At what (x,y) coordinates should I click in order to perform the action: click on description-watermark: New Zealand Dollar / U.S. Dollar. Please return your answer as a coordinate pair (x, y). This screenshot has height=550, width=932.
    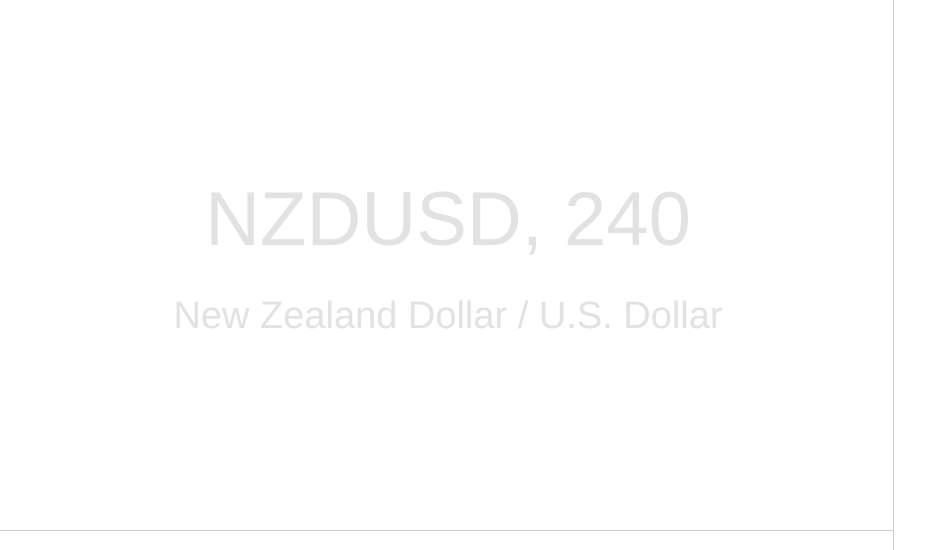
    Looking at the image, I should click on (447, 316).